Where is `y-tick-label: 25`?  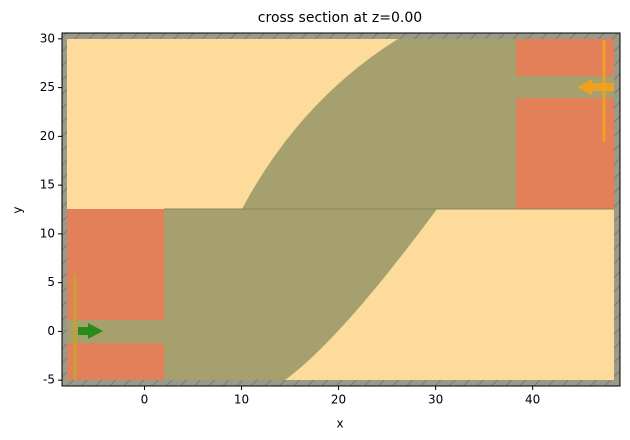 y-tick-label: 25 is located at coordinates (47, 87).